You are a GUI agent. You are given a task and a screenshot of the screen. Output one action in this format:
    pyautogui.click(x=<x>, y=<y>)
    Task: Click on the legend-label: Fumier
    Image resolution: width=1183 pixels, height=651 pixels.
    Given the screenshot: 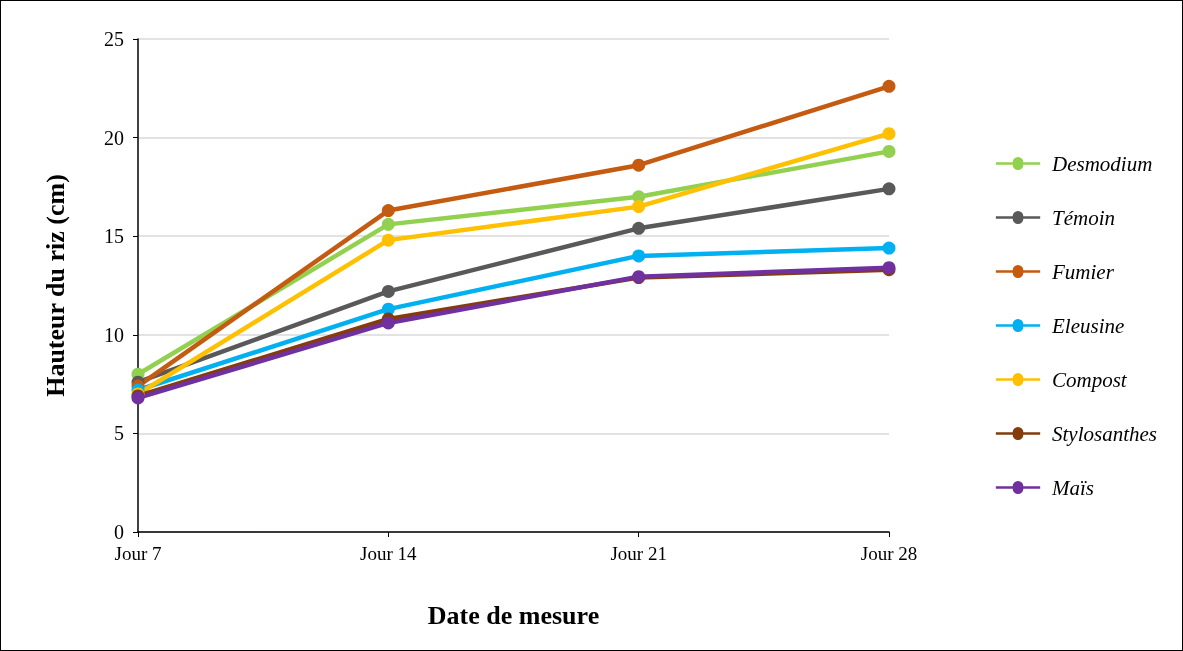 What is the action you would take?
    pyautogui.click(x=1083, y=271)
    